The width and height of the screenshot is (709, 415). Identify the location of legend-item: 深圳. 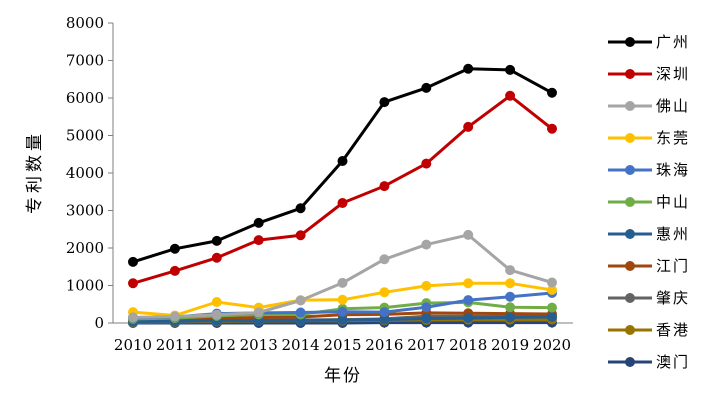
(649, 74).